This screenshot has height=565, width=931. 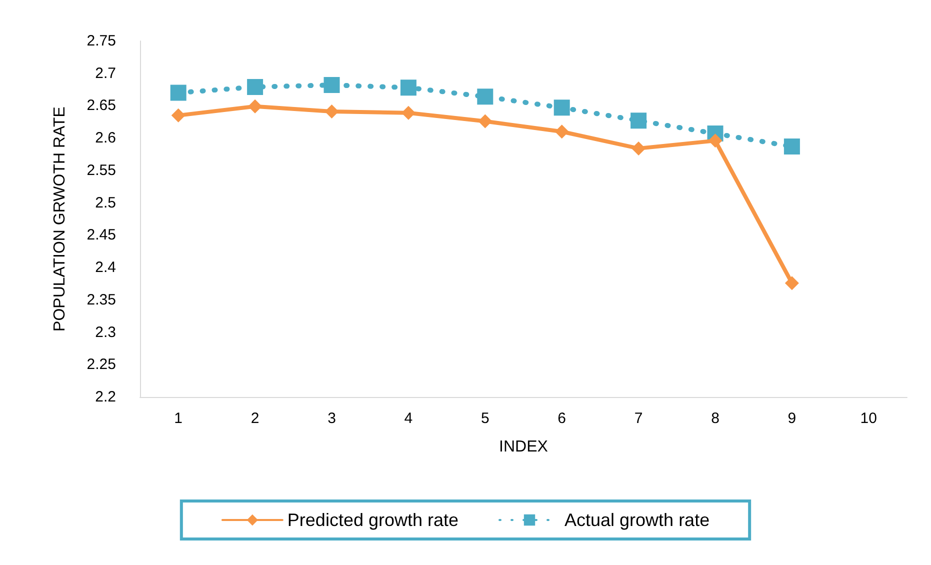 What do you see at coordinates (638, 418) in the screenshot?
I see `x-tick-label: 7` at bounding box center [638, 418].